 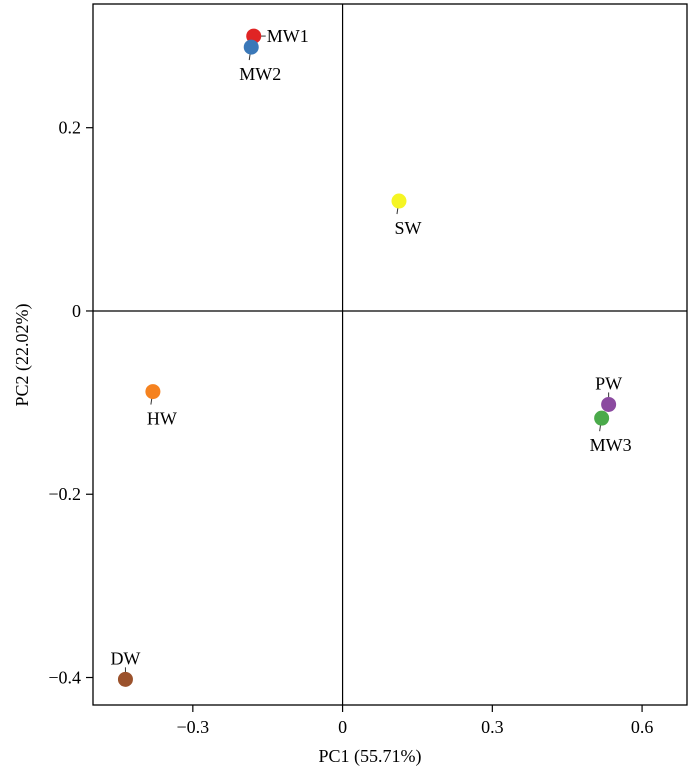 I want to click on data-point-sw: SW, so click(x=406, y=215).